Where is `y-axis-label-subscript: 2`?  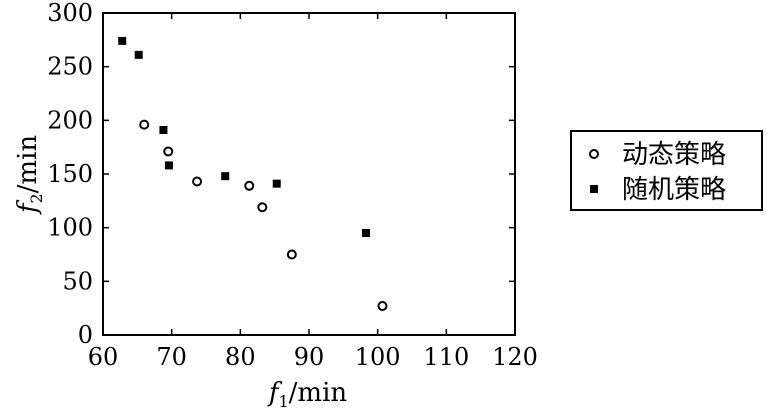
y-axis-label-subscript: 2 is located at coordinates (36, 198).